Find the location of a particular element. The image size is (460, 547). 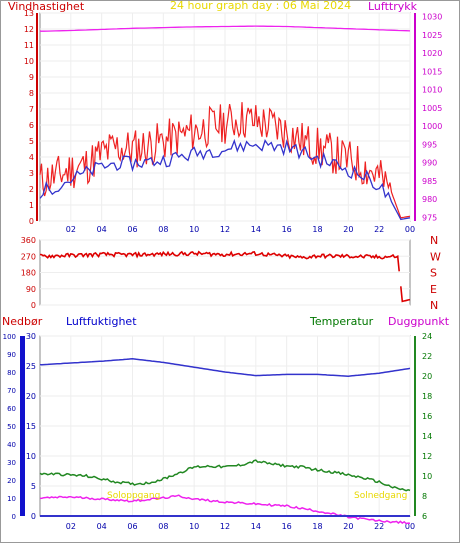

pressure-axis-label: Lufttrykk is located at coordinates (393, 6).